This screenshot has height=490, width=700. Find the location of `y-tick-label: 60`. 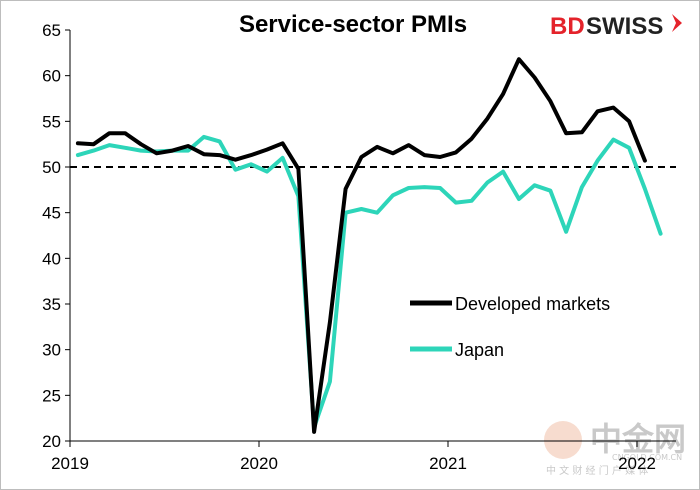

y-tick-label: 60 is located at coordinates (51, 76).